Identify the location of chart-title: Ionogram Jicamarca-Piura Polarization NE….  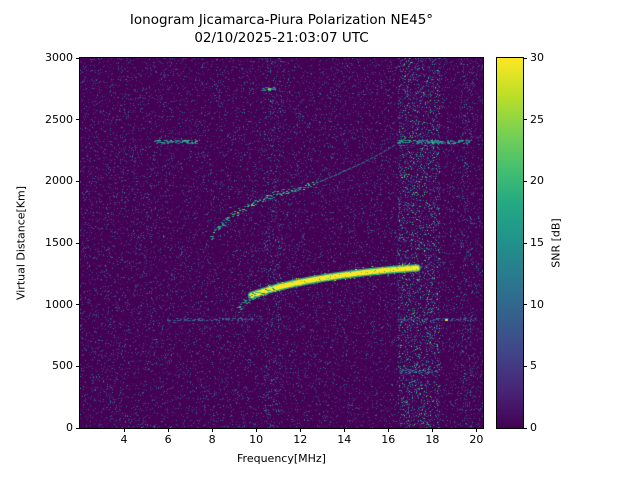
(281, 20).